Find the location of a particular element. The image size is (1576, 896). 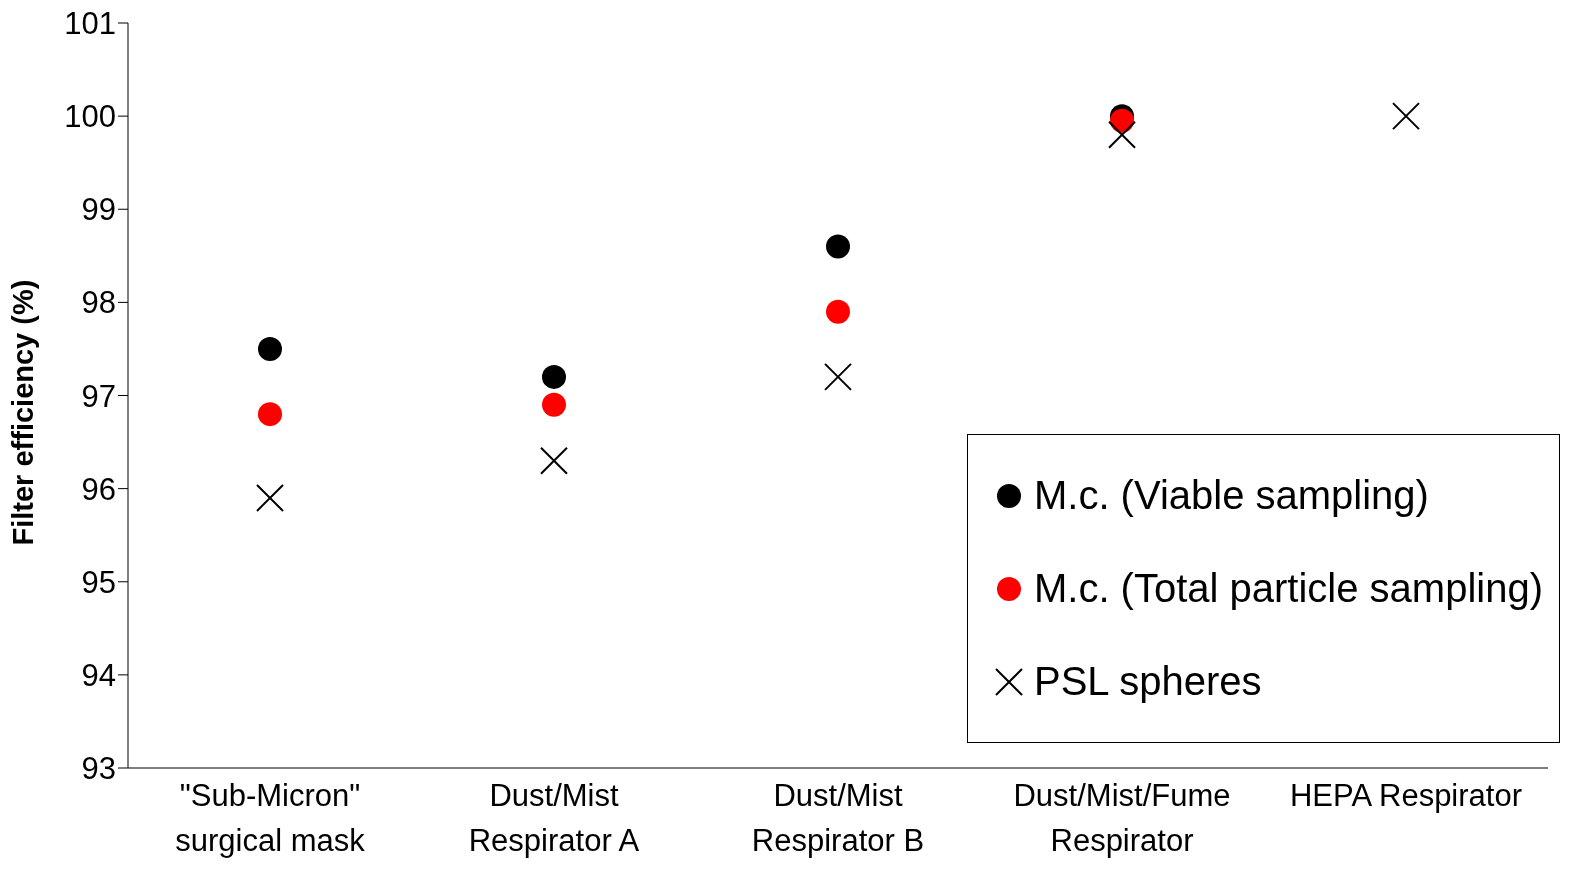

legend-label: M.c. (Total particle sampling) is located at coordinates (1288, 588).